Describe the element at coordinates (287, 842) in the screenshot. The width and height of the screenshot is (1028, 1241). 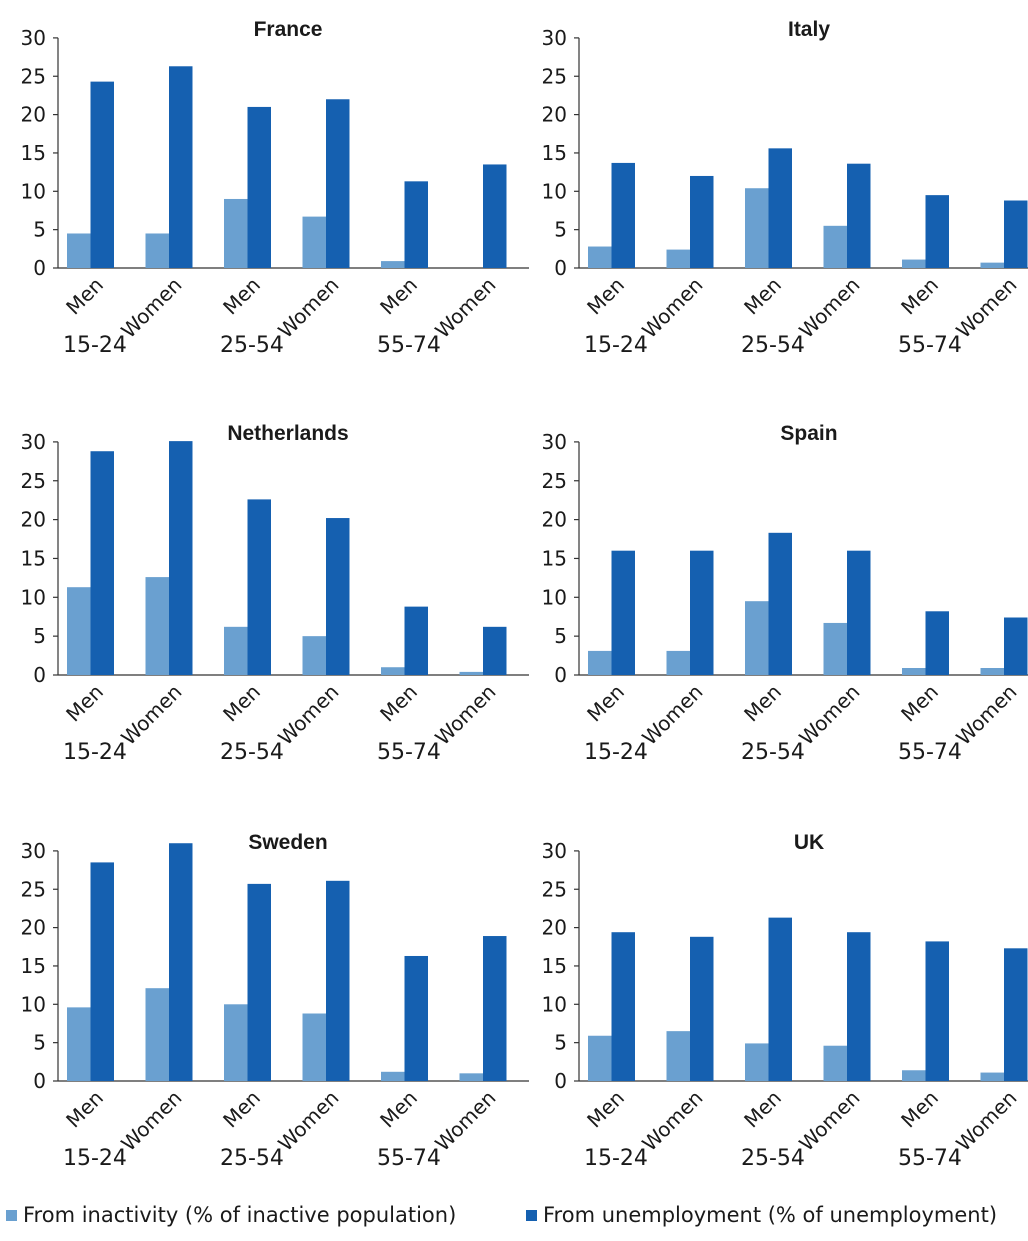
I see `chart-title: Sweden` at that location.